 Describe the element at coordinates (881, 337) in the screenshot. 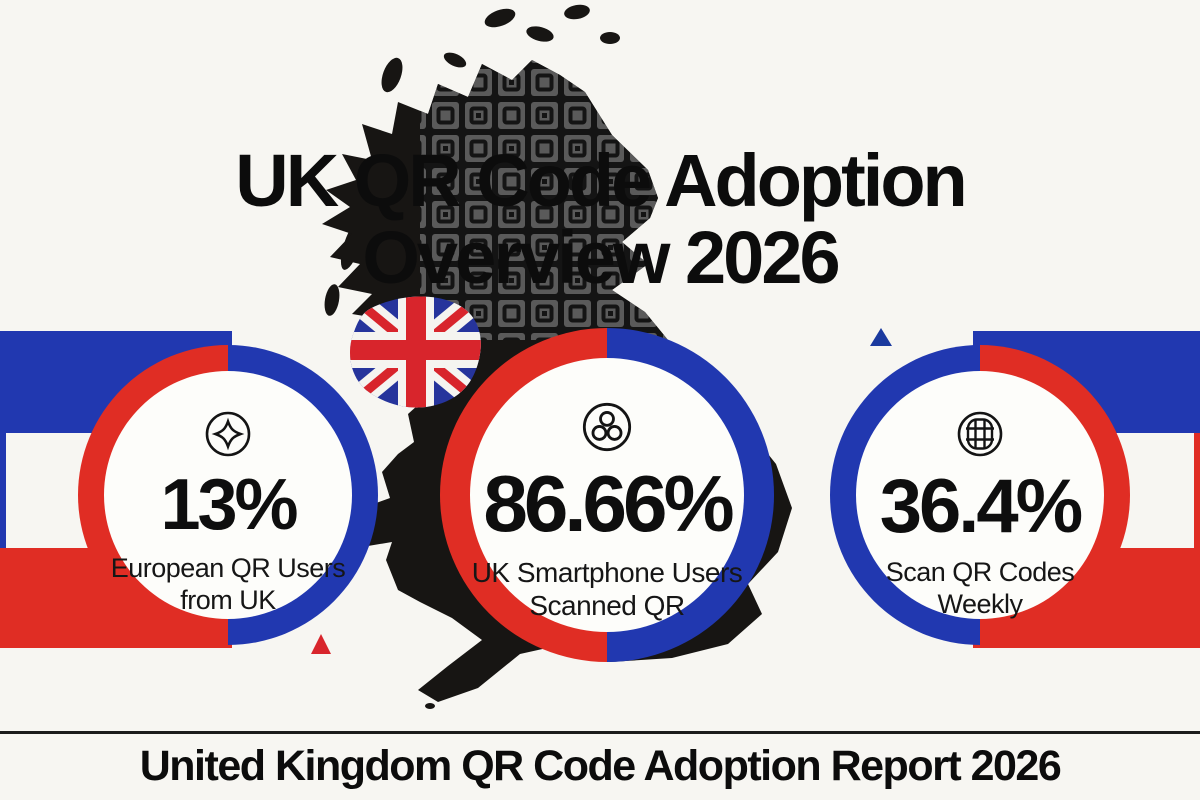

I see `blue-triangle-accent` at that location.